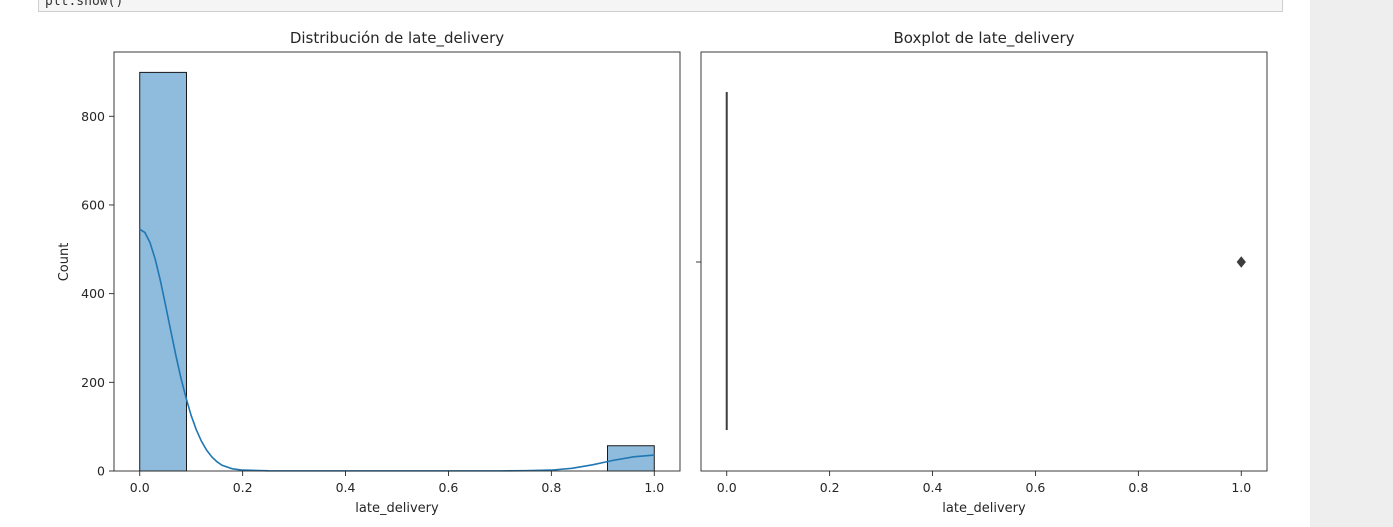 The width and height of the screenshot is (1393, 527). Describe the element at coordinates (984, 508) in the screenshot. I see `boxplot-xlabel: late_delivery` at that location.